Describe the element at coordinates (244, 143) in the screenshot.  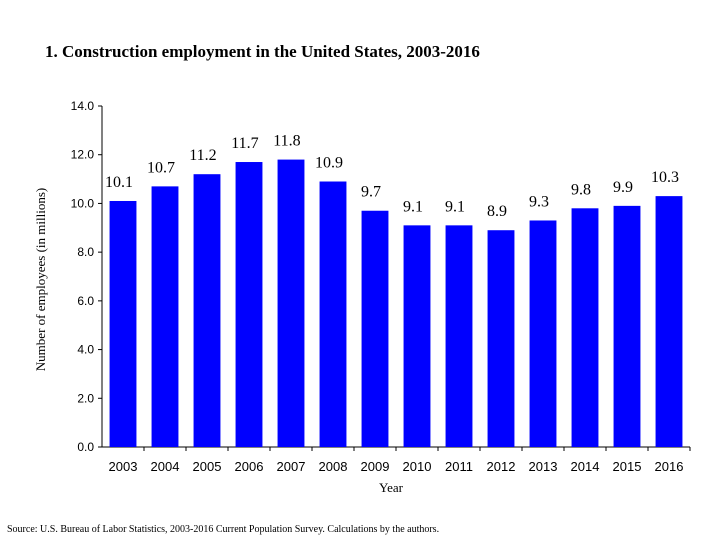
I see `data-label: 11.7` at that location.